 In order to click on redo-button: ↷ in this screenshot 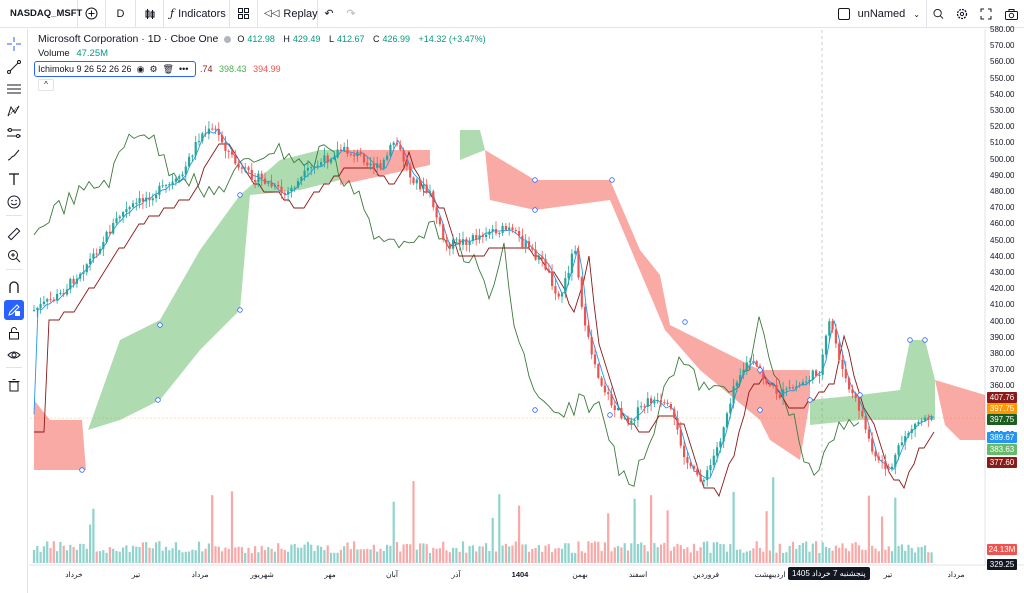, I will do `click(351, 14)`.